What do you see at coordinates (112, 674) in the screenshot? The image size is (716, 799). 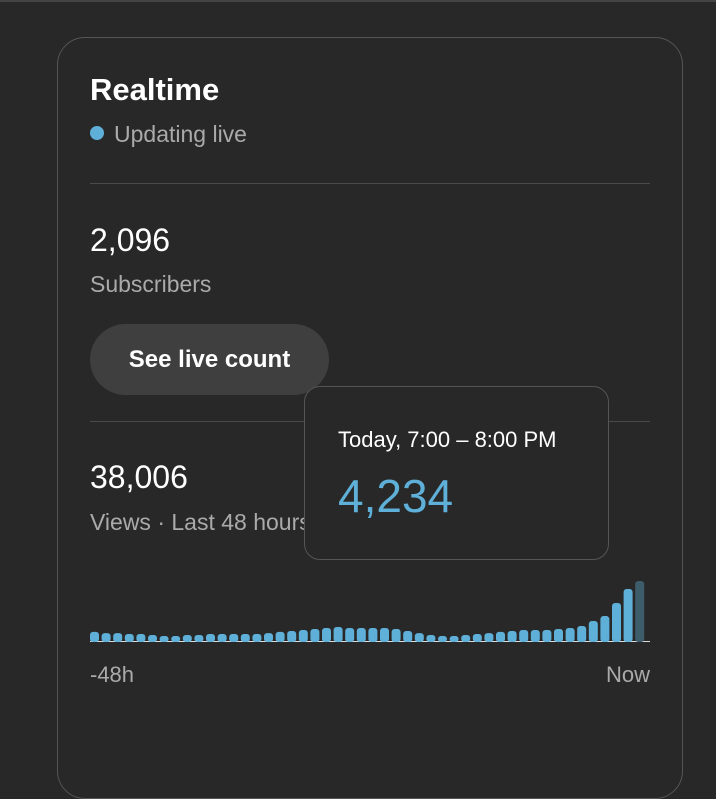 I see `x-start-label: -48h` at bounding box center [112, 674].